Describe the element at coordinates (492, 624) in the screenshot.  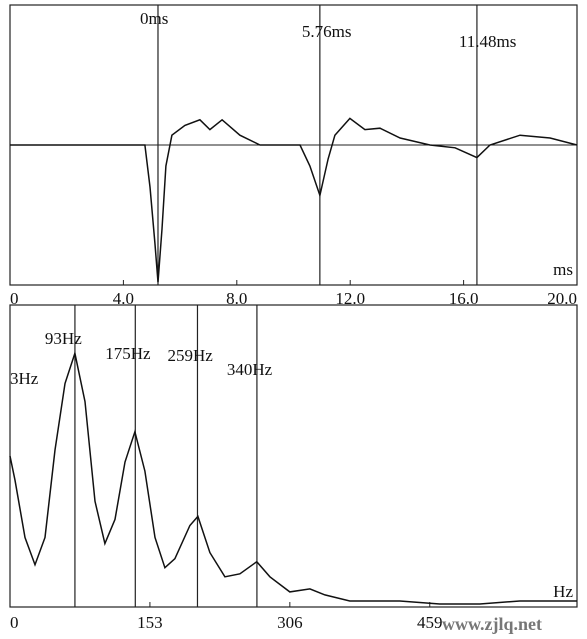
I see `watermark: www.zjlq.net` at that location.